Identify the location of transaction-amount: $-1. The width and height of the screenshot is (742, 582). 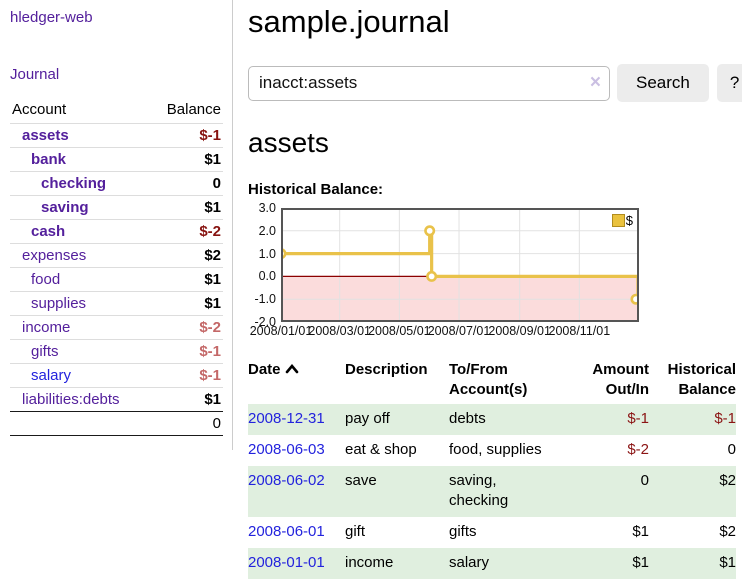
(608, 419).